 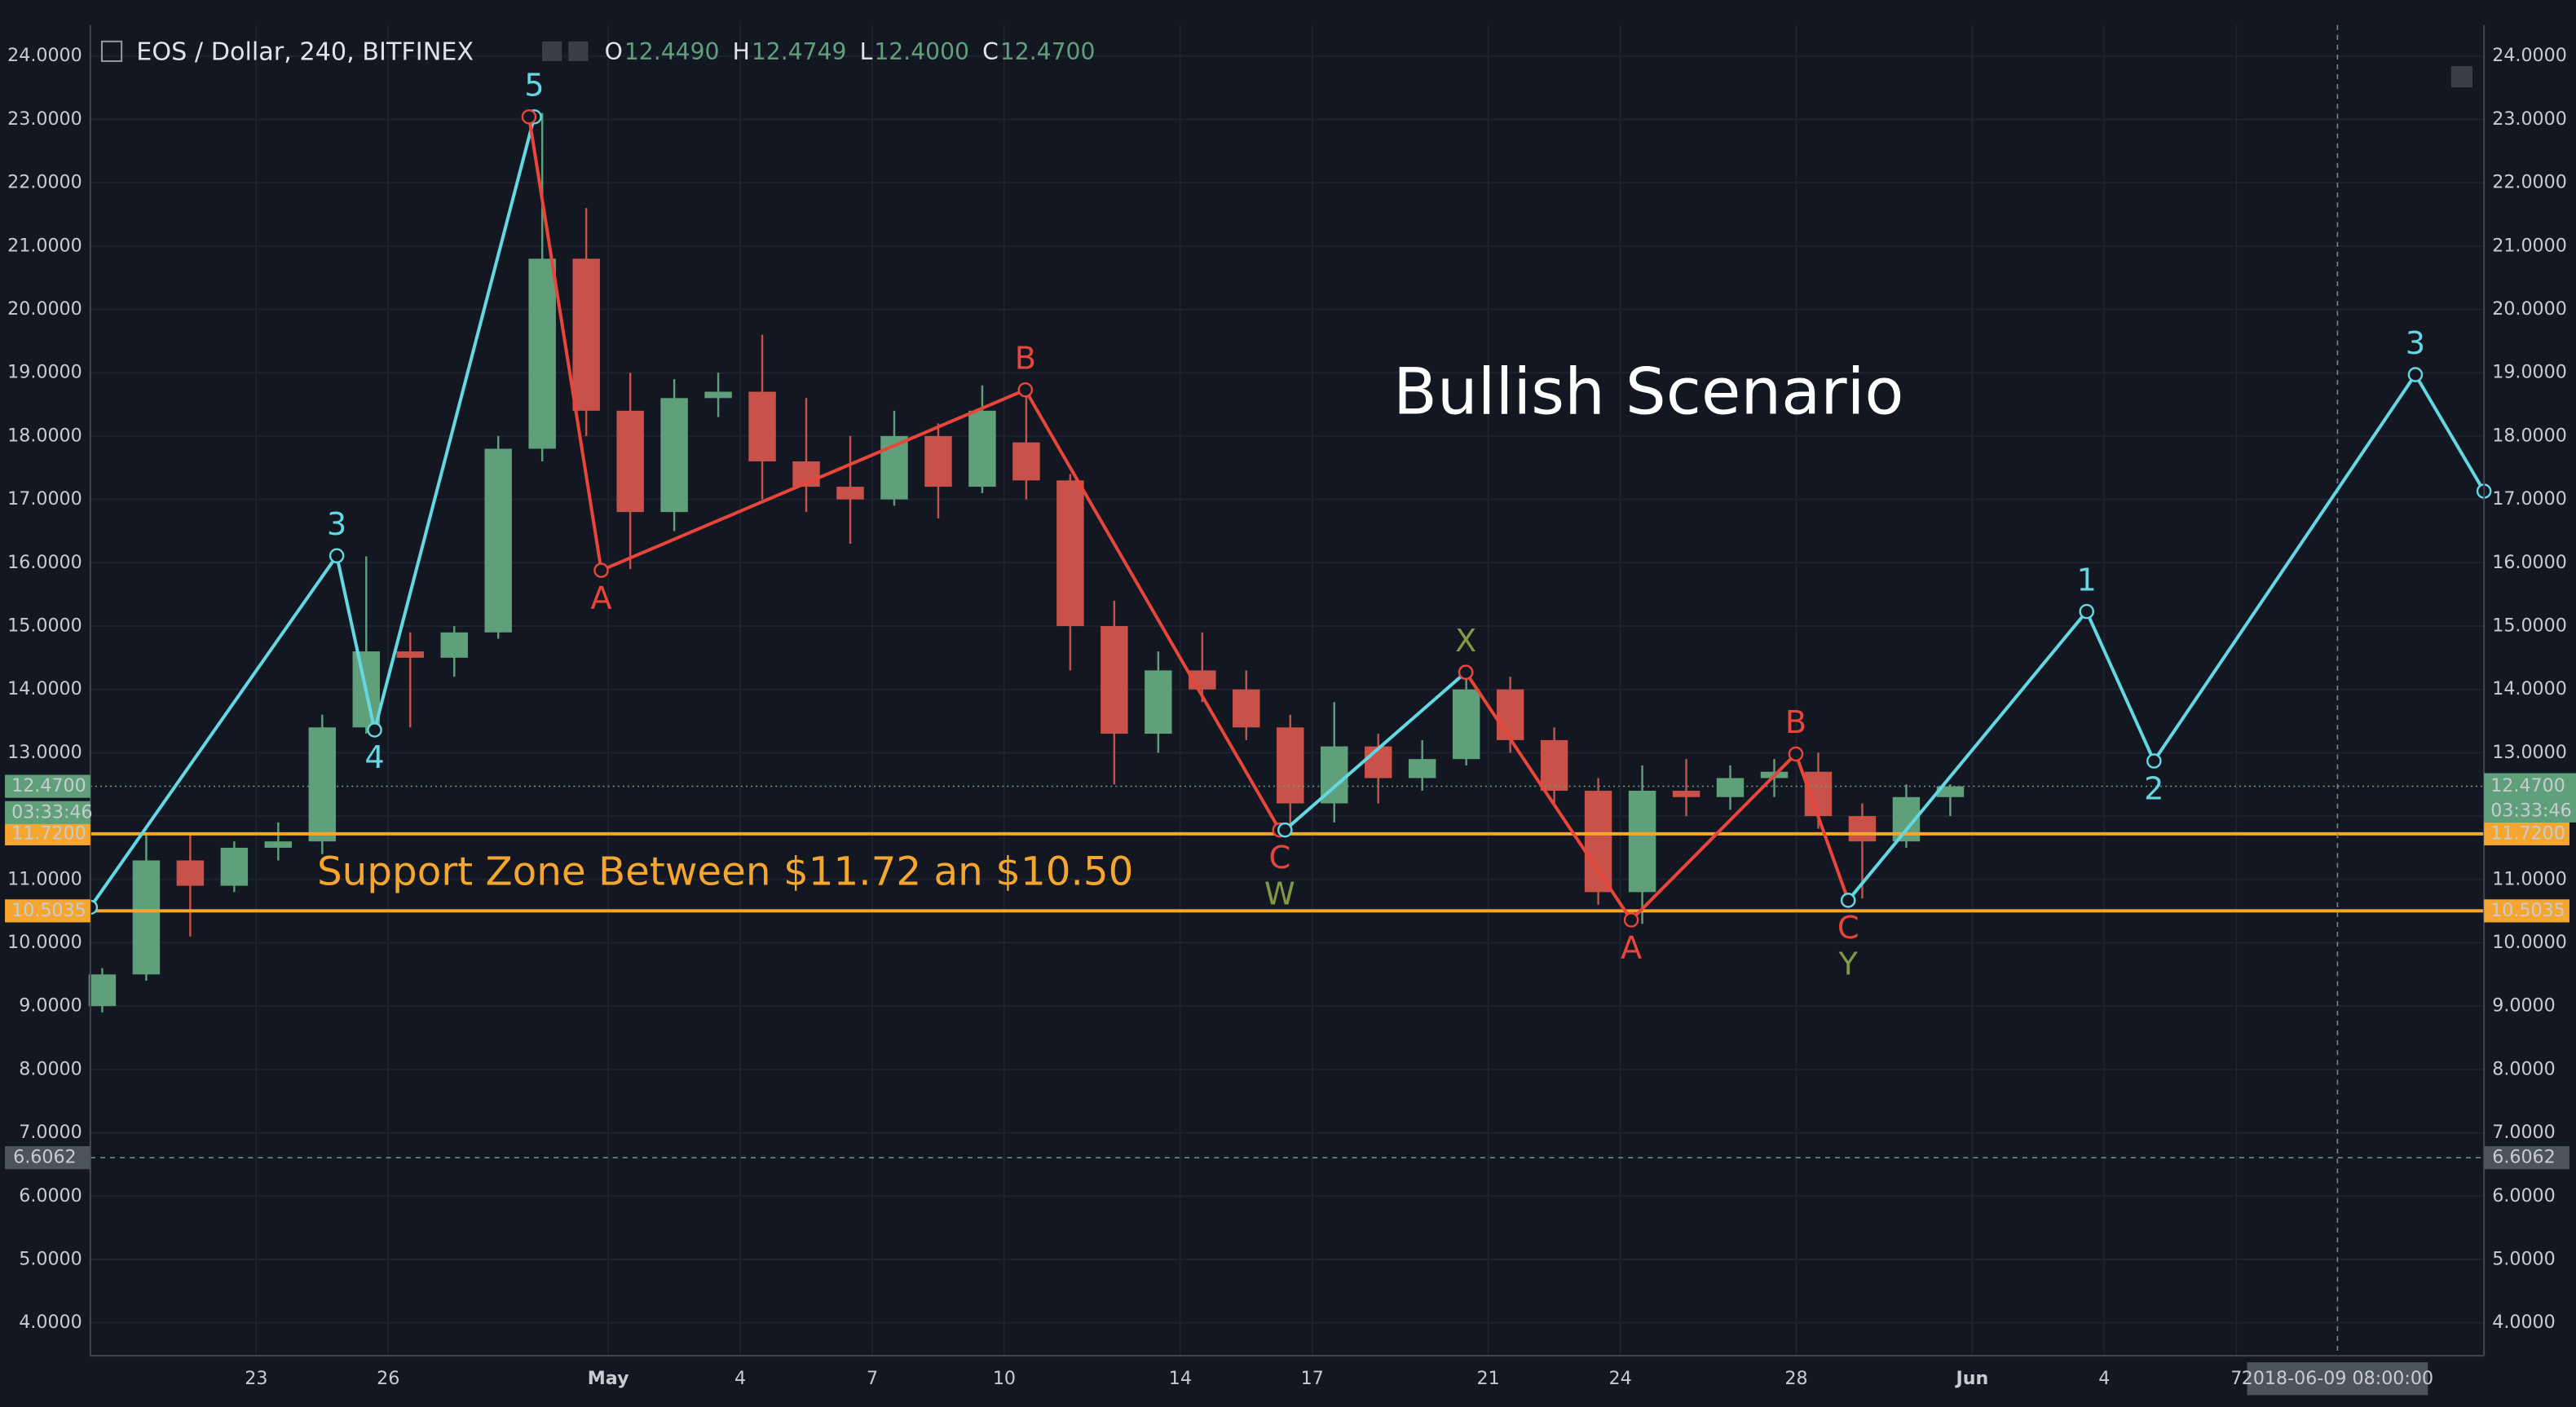 What do you see at coordinates (1286, 64) in the screenshot?
I see `toolbar` at bounding box center [1286, 64].